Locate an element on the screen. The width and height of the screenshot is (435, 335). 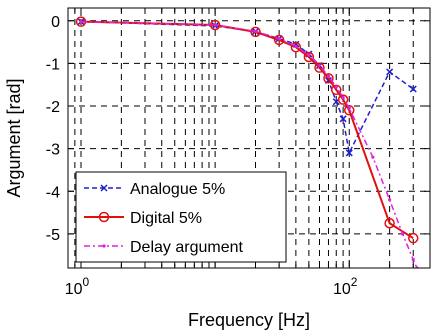
legend: Analogue 5% Digital 5% Delay argument is located at coordinates (181, 217).